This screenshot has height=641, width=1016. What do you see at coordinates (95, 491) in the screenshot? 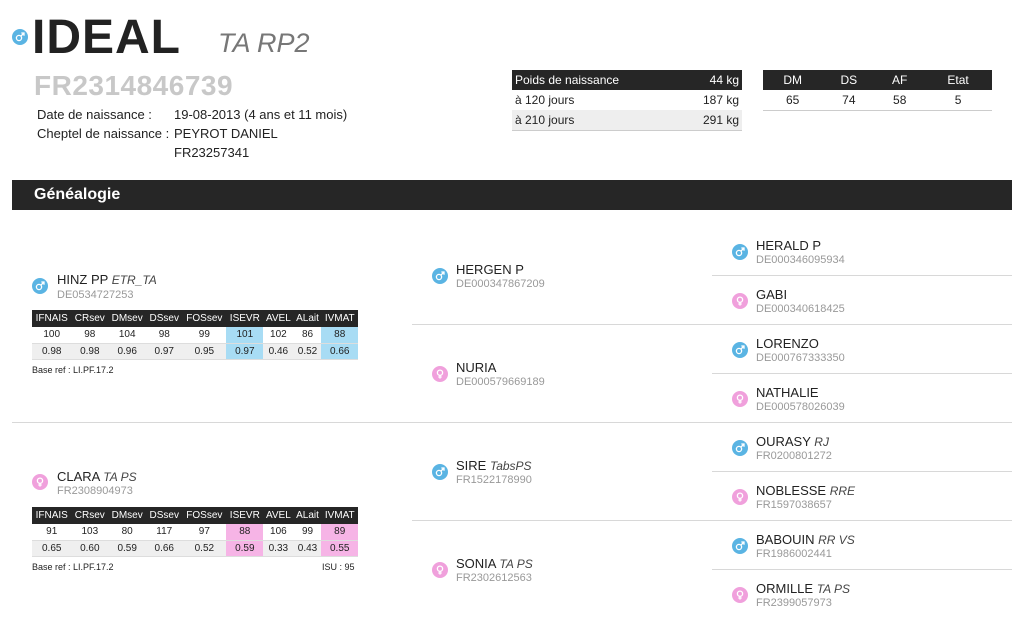
I see `dam-id: FR2308904973` at bounding box center [95, 491].